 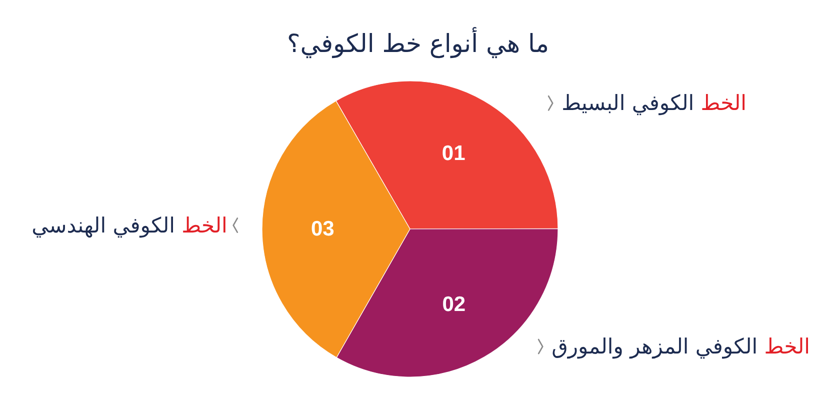 I want to click on text: 02, so click(x=454, y=304).